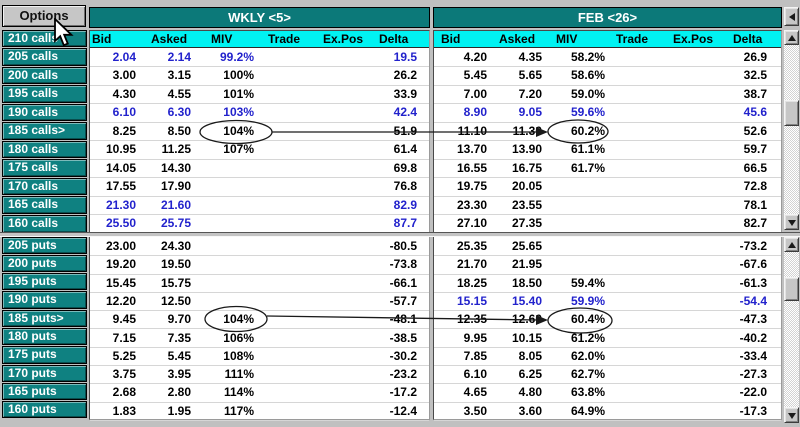 The image size is (800, 427). Describe the element at coordinates (791, 415) in the screenshot. I see `puts-scroll-down-button` at that location.